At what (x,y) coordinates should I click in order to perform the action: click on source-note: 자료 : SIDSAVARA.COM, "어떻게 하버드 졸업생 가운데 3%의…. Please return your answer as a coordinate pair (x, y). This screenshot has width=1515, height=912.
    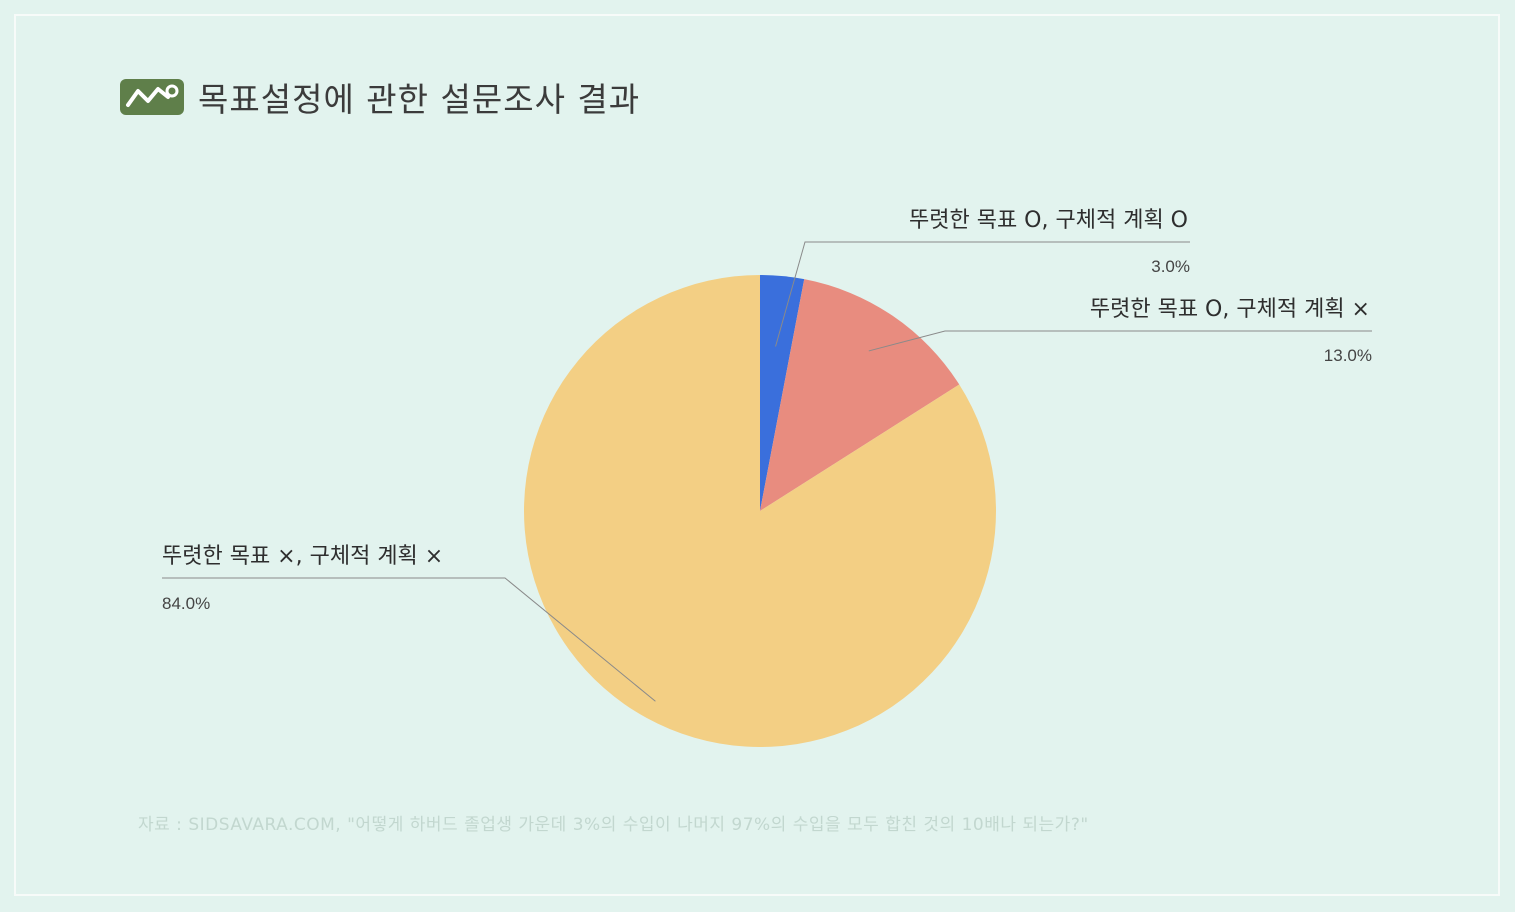
    Looking at the image, I should click on (613, 825).